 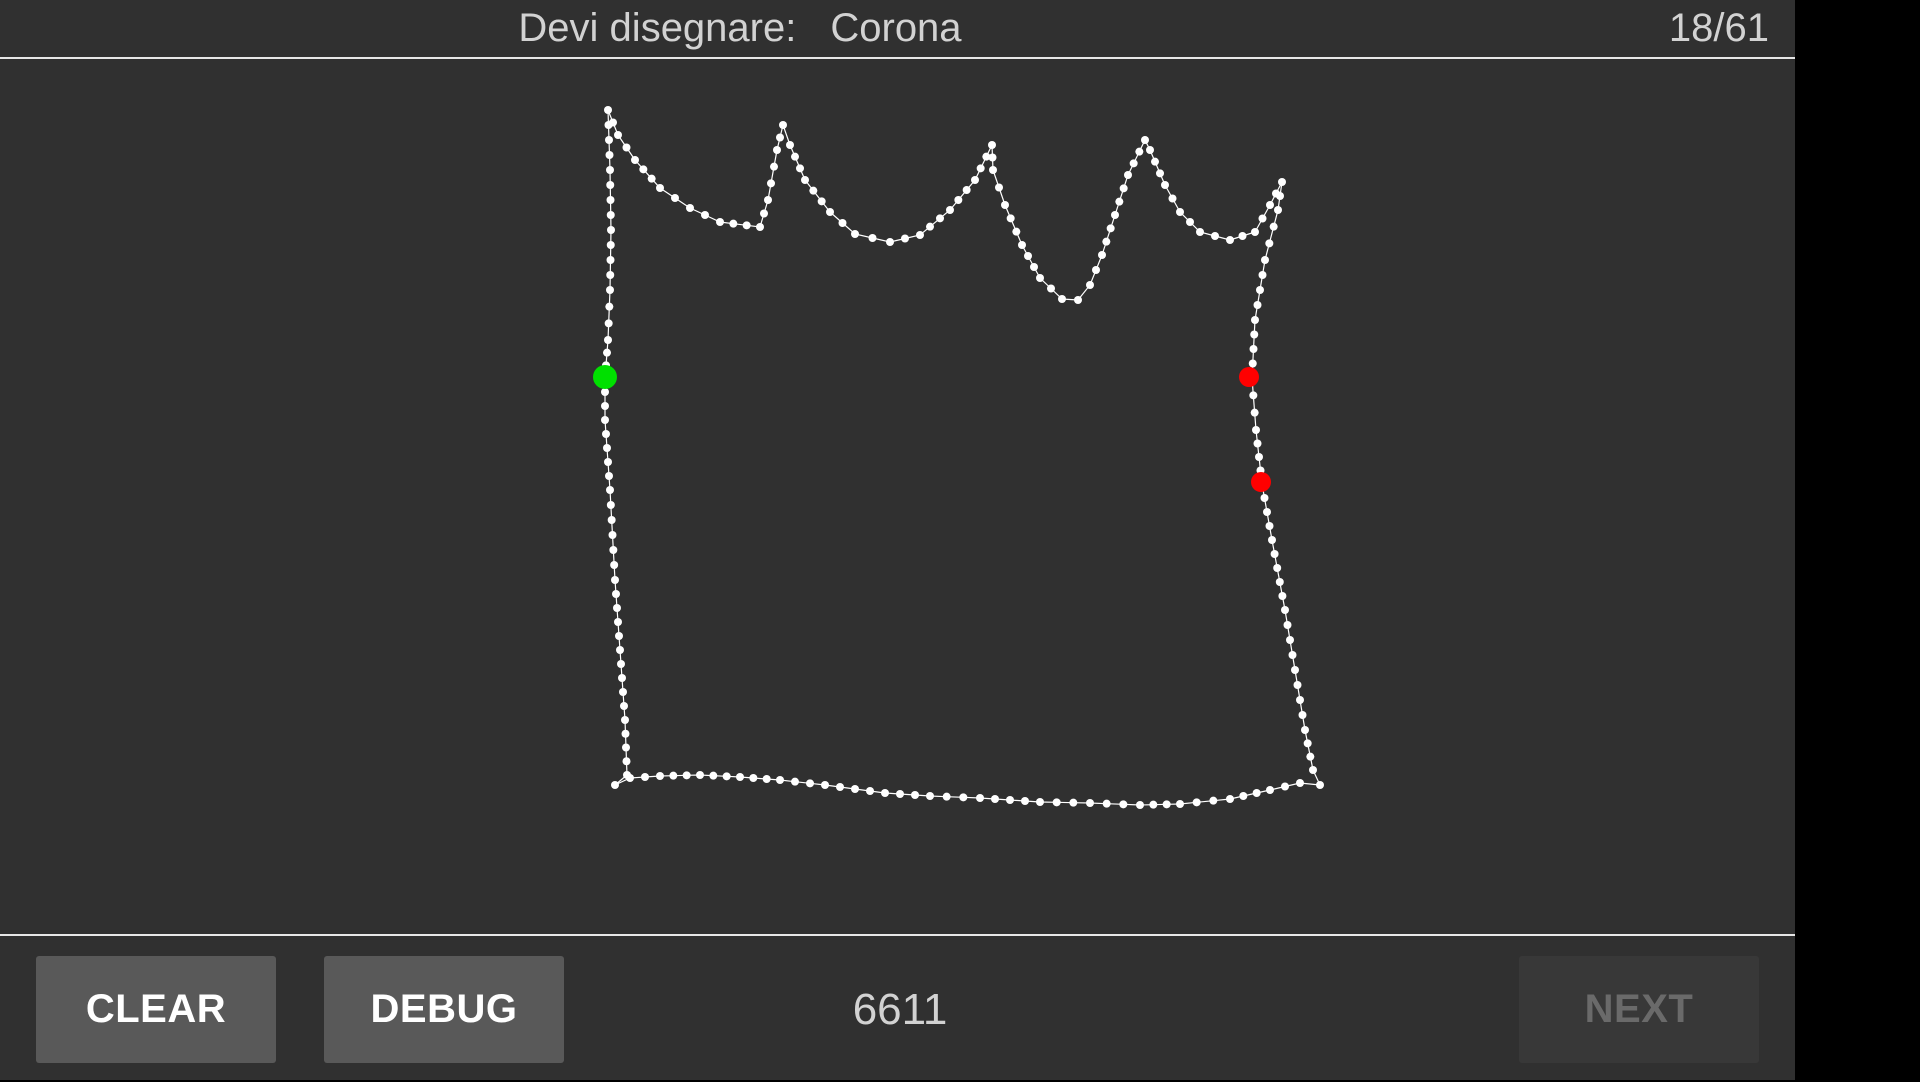 I want to click on clear-button: CLEAR, so click(x=156, y=1009).